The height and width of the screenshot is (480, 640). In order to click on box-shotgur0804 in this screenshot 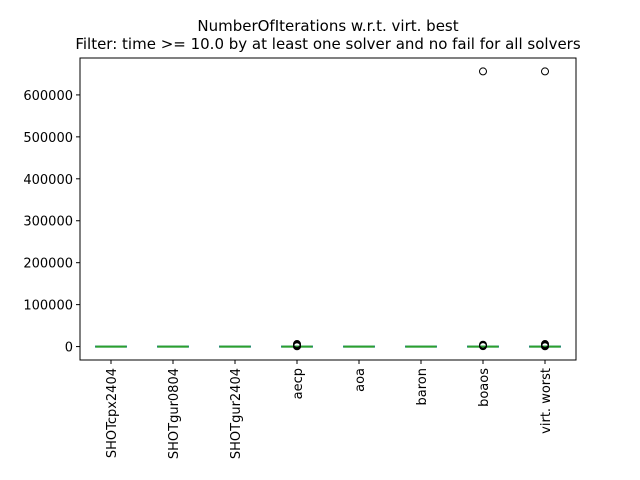, I will do `click(173, 346)`.